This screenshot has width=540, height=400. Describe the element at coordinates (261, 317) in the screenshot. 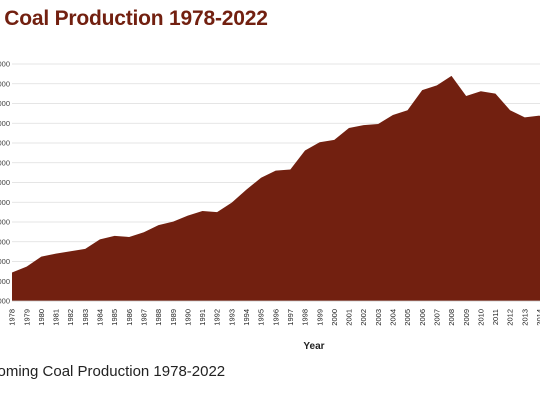

I see `x-tick-label: 1995` at that location.